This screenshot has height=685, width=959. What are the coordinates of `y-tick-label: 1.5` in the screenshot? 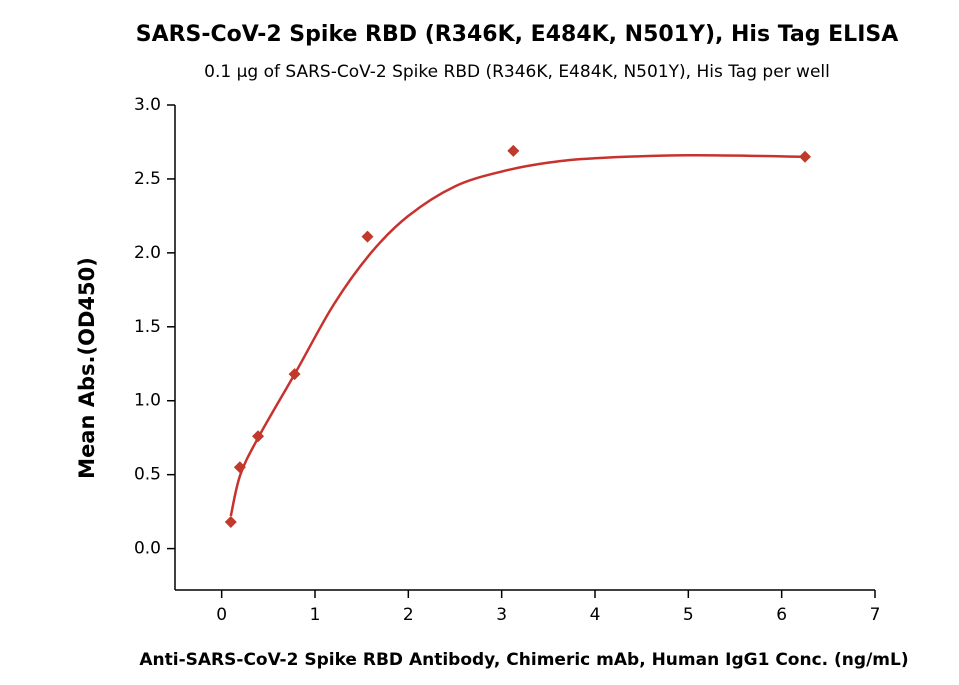 It's located at (147, 327).